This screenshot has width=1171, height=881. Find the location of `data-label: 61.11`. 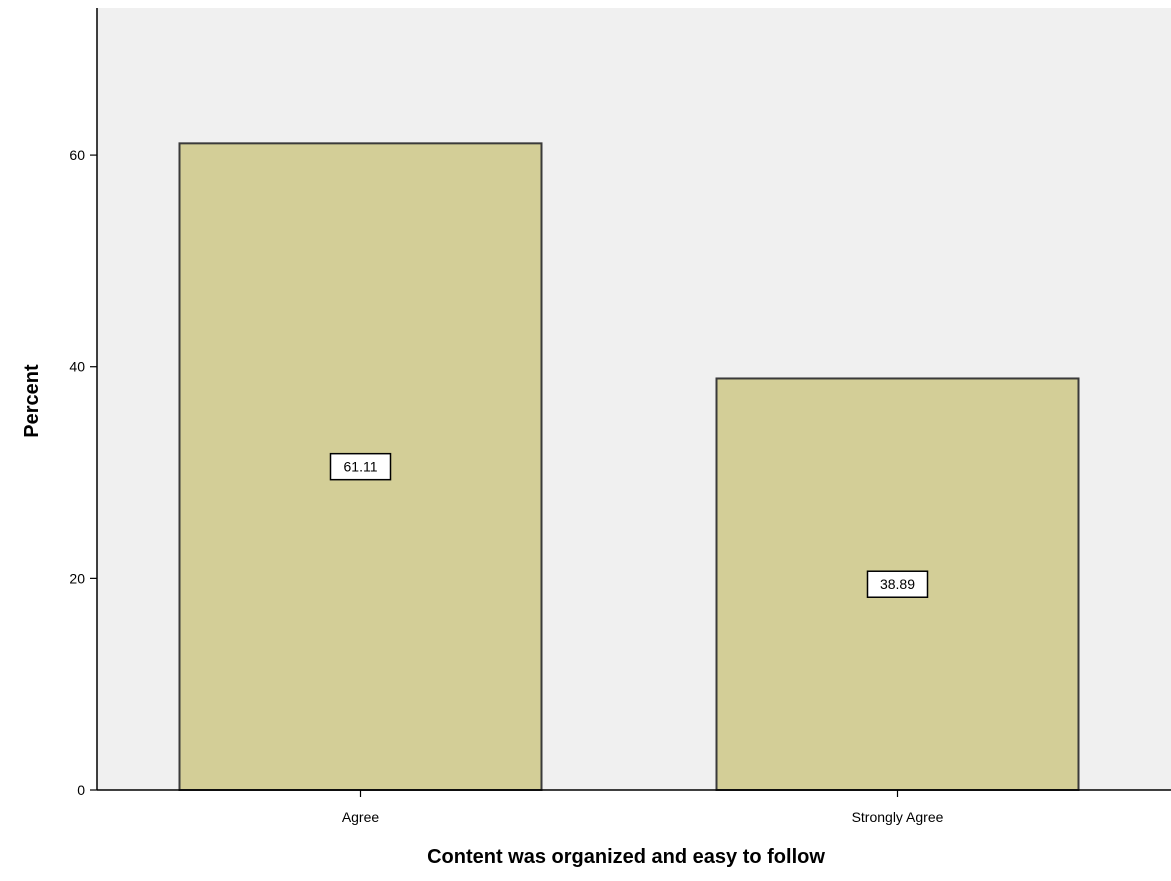

data-label: 61.11 is located at coordinates (361, 467).